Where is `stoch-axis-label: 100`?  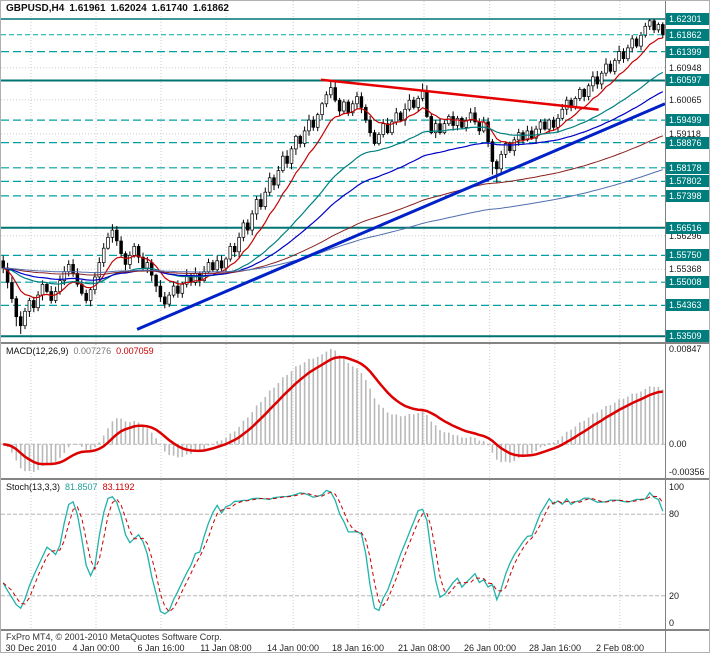
stoch-axis-label: 100 is located at coordinates (677, 487).